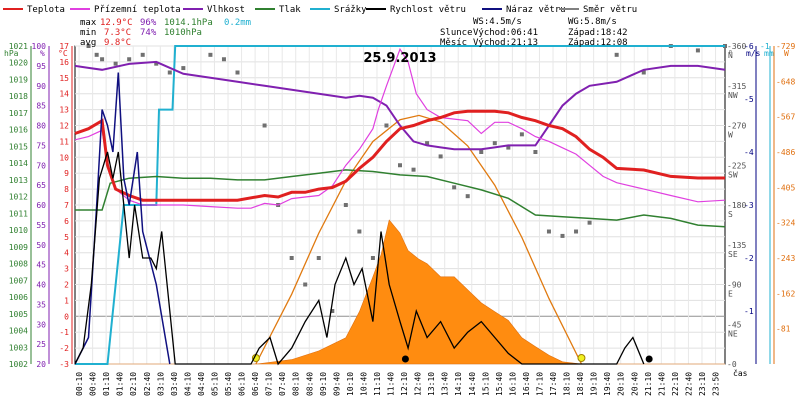 The image size is (800, 400). What do you see at coordinates (648, 384) in the screenshot?
I see `x-tick-label: 21:10` at bounding box center [648, 384].